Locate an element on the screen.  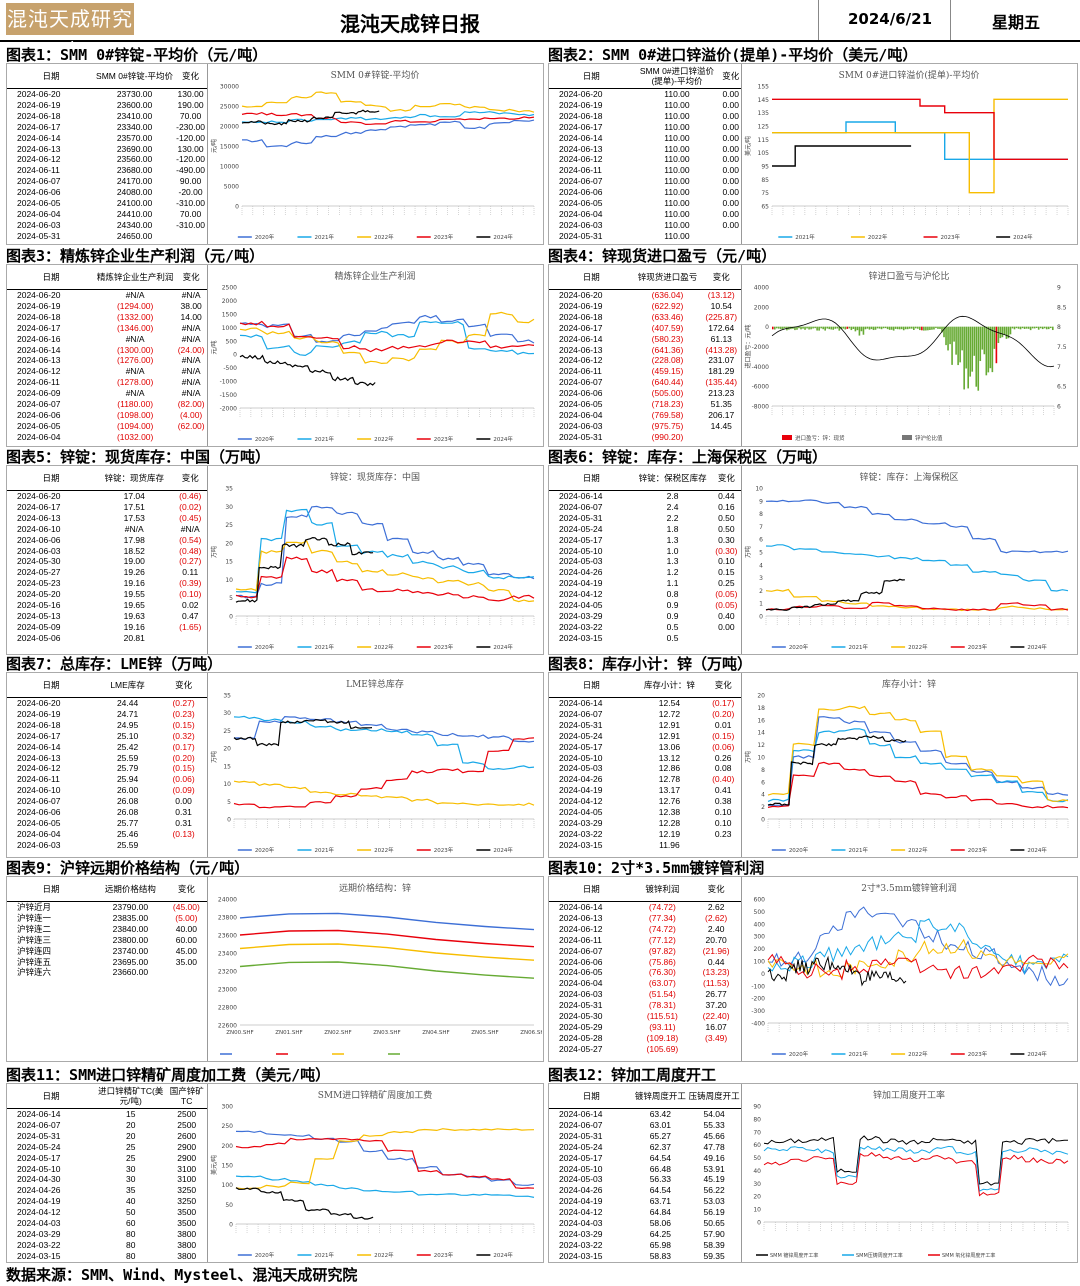
table-cell: (1346.00) is located at coordinates (135, 327).